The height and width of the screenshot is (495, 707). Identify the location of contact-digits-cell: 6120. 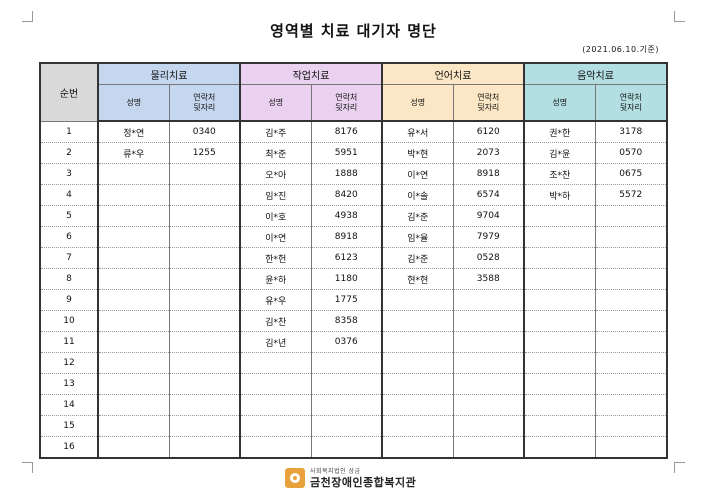
(488, 131).